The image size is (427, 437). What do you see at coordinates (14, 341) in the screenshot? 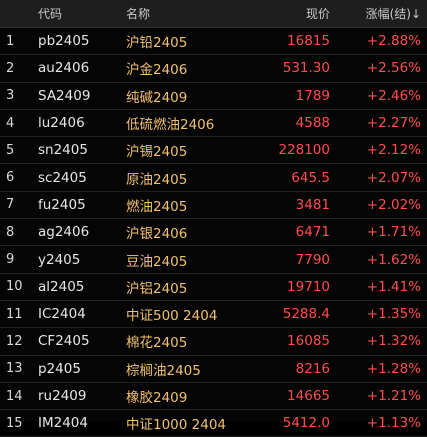
I see `row-index: 12` at bounding box center [14, 341].